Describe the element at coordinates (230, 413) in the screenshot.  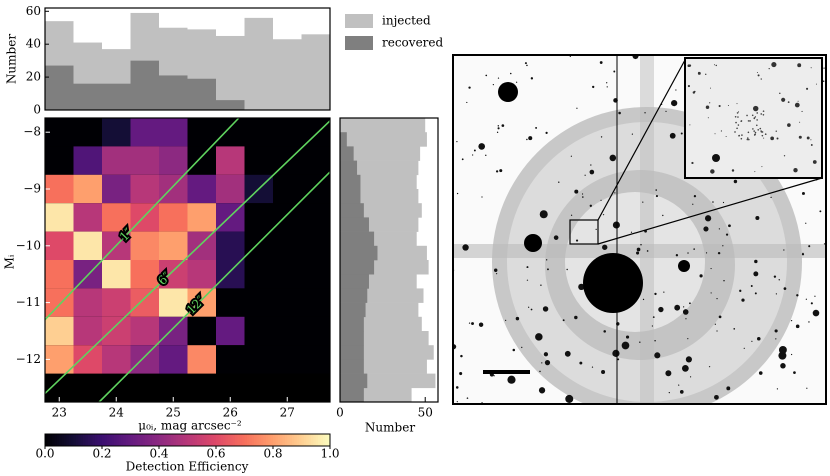
I see `x-tick-label: 26` at that location.